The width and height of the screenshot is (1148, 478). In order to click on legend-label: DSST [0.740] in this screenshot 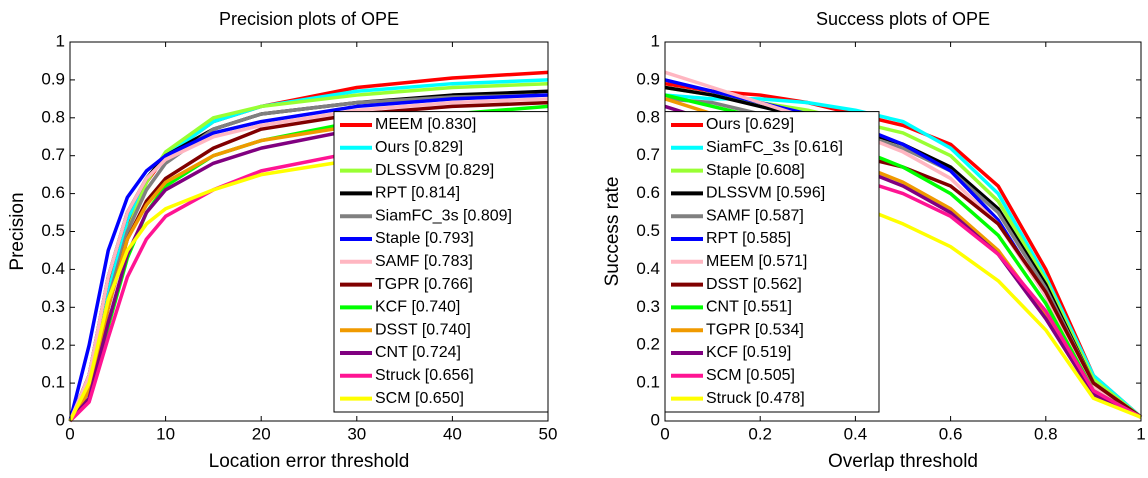, I will do `click(423, 329)`.